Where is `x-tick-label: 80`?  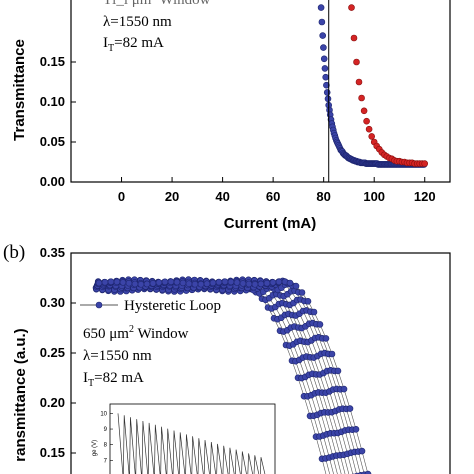 x-tick-label: 80 is located at coordinates (323, 196).